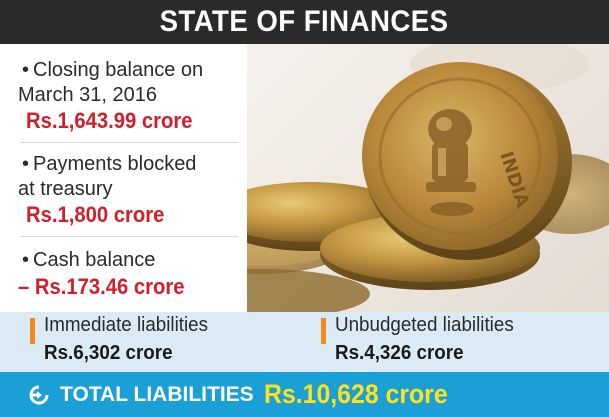  I want to click on immediate-liabilities: Immediate liabilities Rs.6,302 crore, so click(160, 342).